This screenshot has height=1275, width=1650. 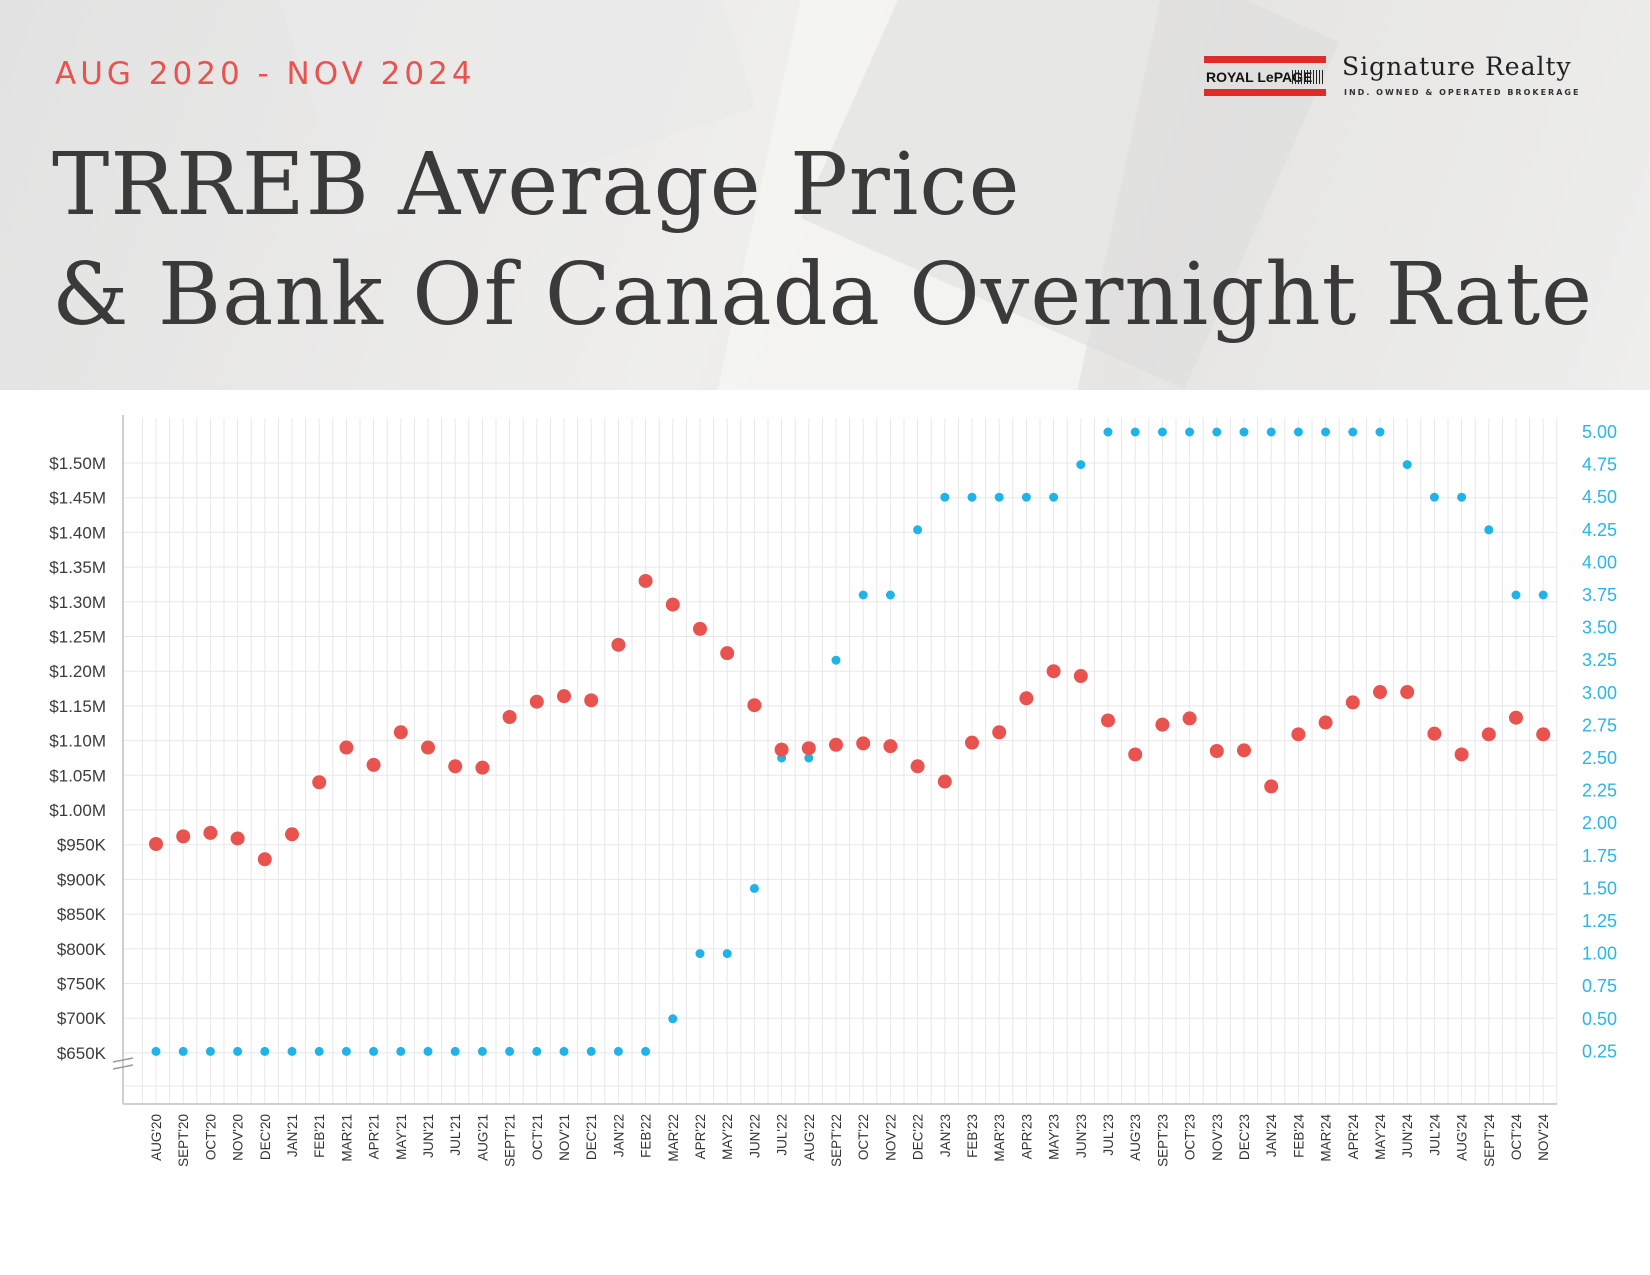 What do you see at coordinates (346, 1138) in the screenshot?
I see `x-tick-label: MAR'21` at bounding box center [346, 1138].